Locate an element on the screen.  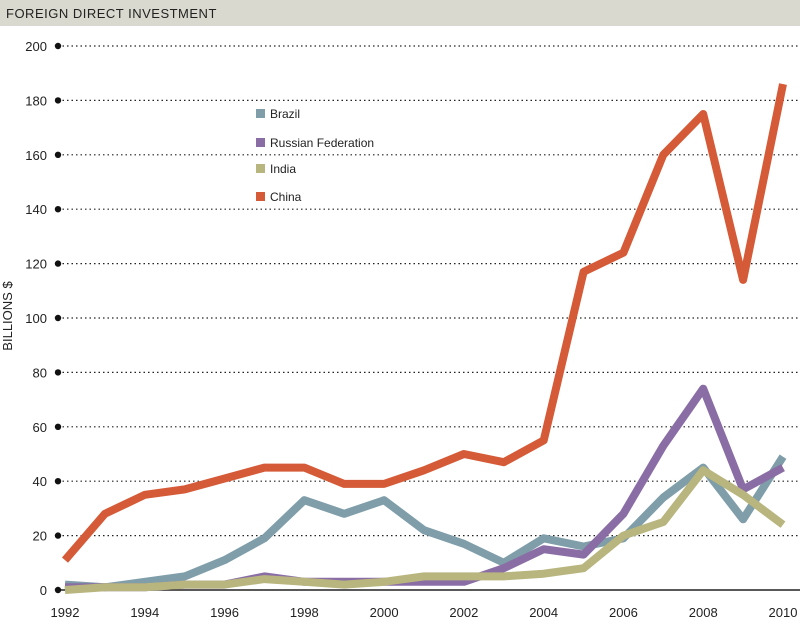
x-axis-ticks: 1992 1994 1996 1998 2000 2002 2004 2006 2008 2010 is located at coordinates (424, 612).